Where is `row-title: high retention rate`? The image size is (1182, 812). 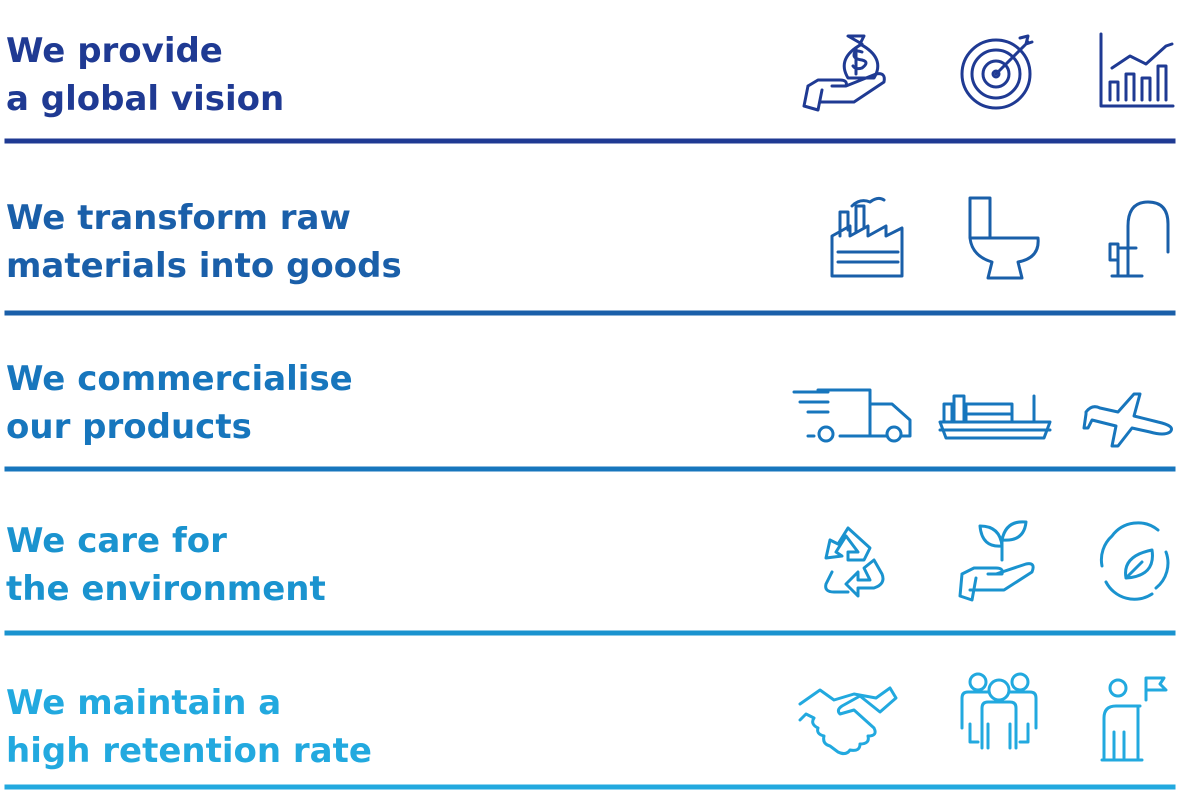 row-title: high retention rate is located at coordinates (189, 751).